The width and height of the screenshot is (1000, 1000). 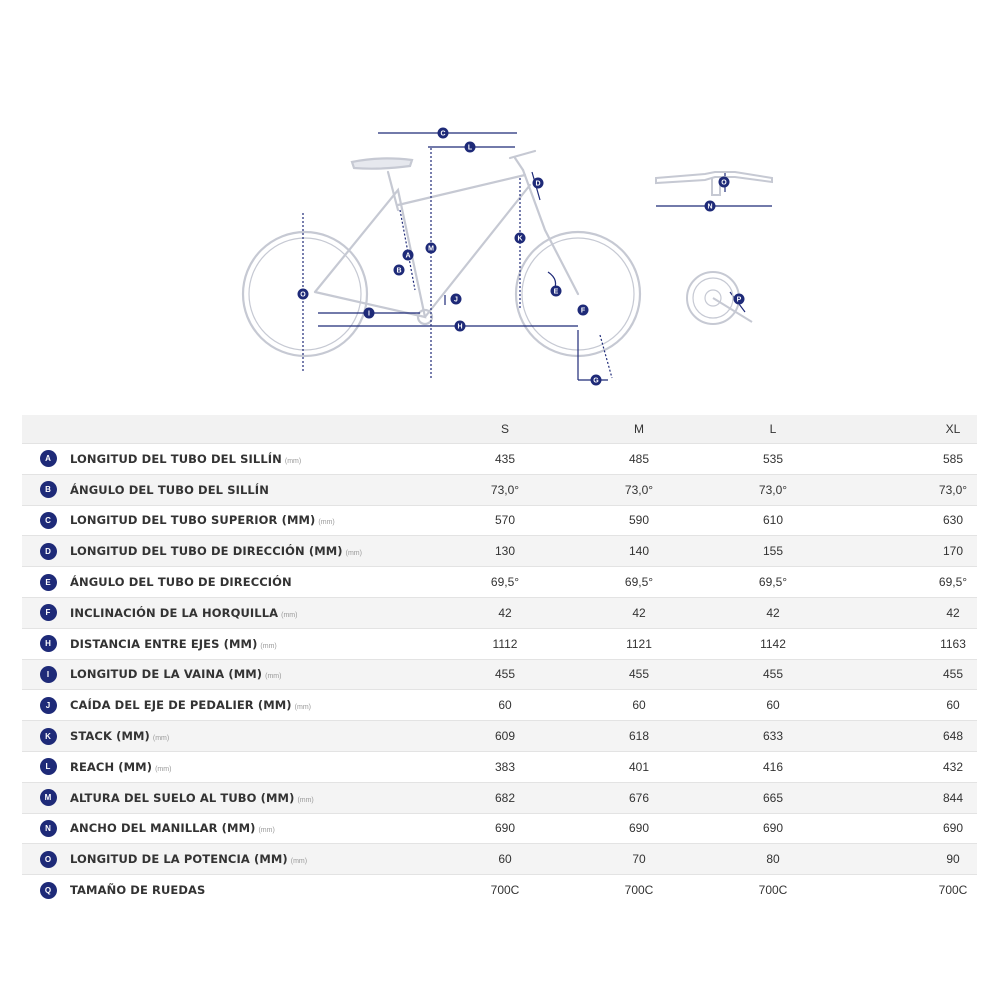 What do you see at coordinates (46, 890) in the screenshot?
I see `row-badge-cell: Q` at bounding box center [46, 890].